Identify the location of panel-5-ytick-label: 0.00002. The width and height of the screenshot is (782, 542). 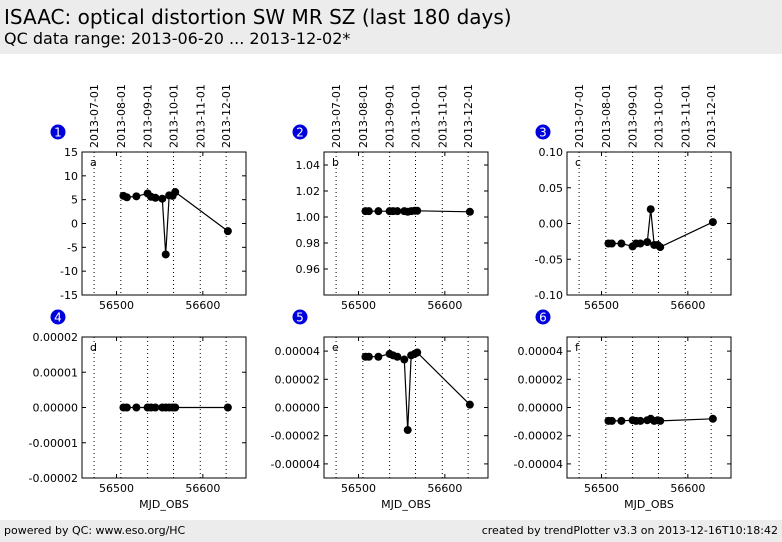
(298, 379).